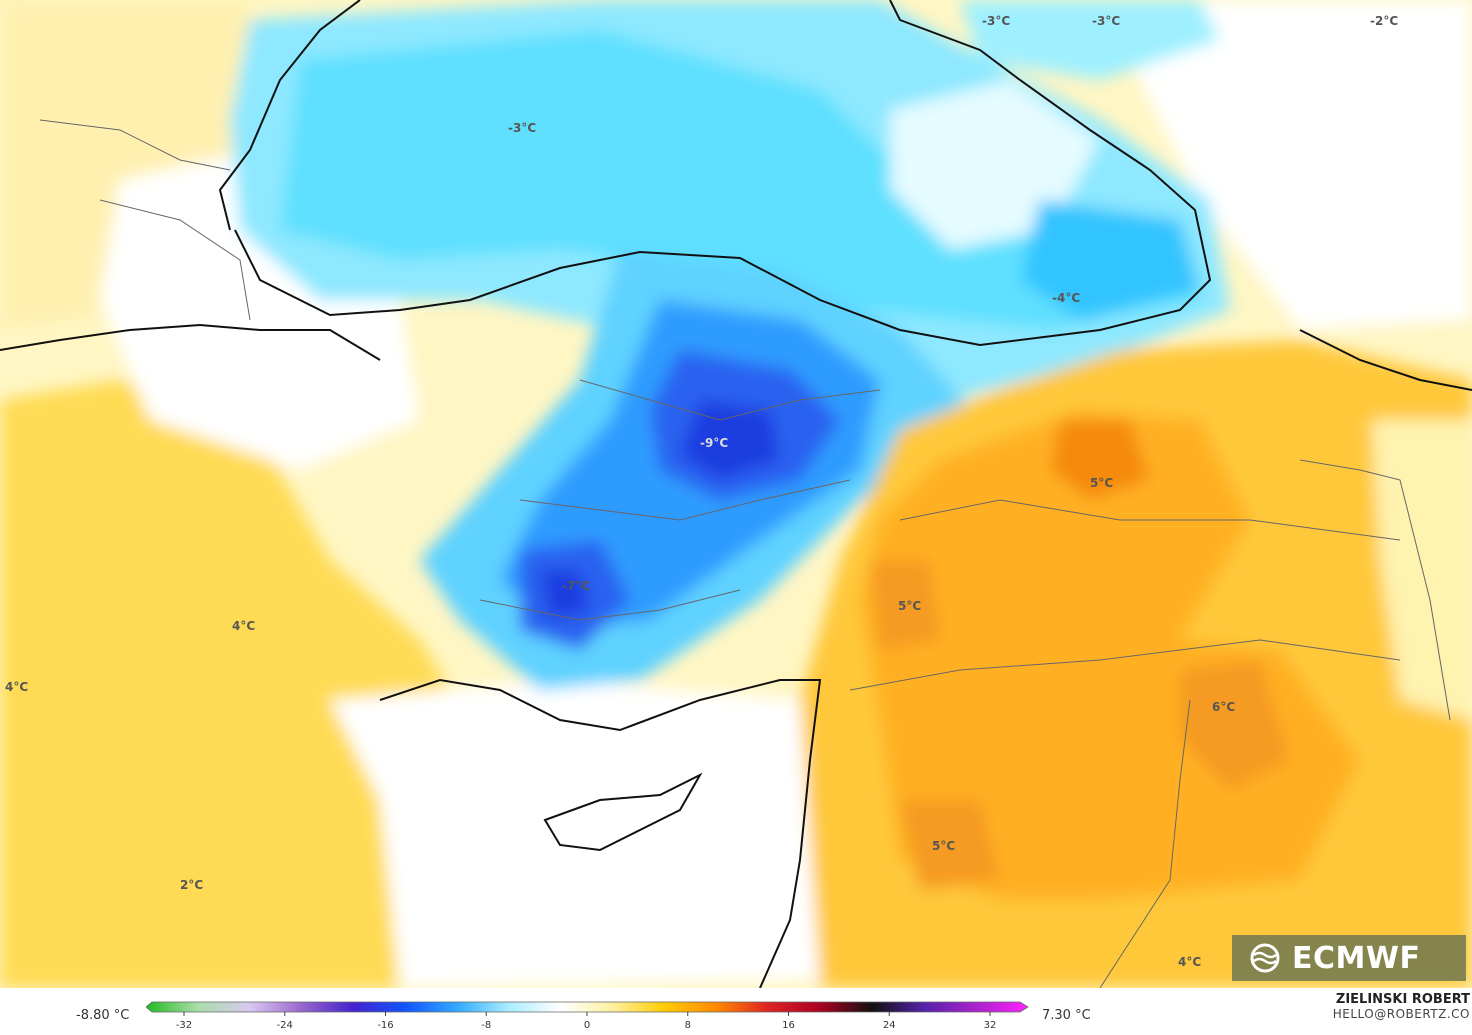 This screenshot has height=1035, width=1472. What do you see at coordinates (289, 115) in the screenshot?
I see `north-coast` at bounding box center [289, 115].